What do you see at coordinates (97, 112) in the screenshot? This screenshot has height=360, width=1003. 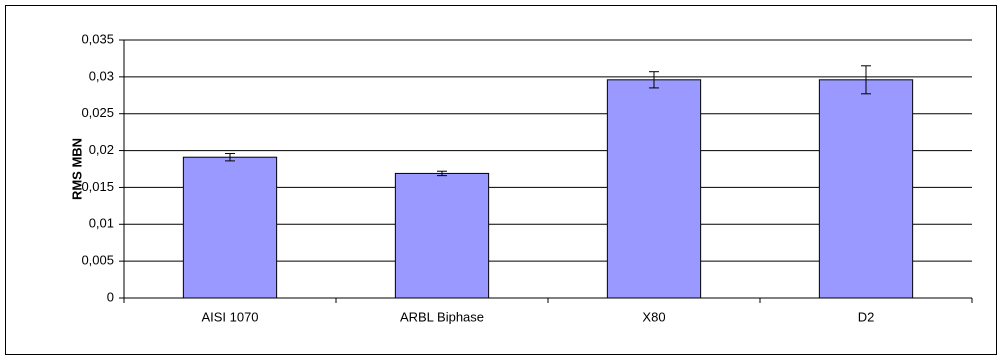 I see `y-tick-label: 0,025` at bounding box center [97, 112].